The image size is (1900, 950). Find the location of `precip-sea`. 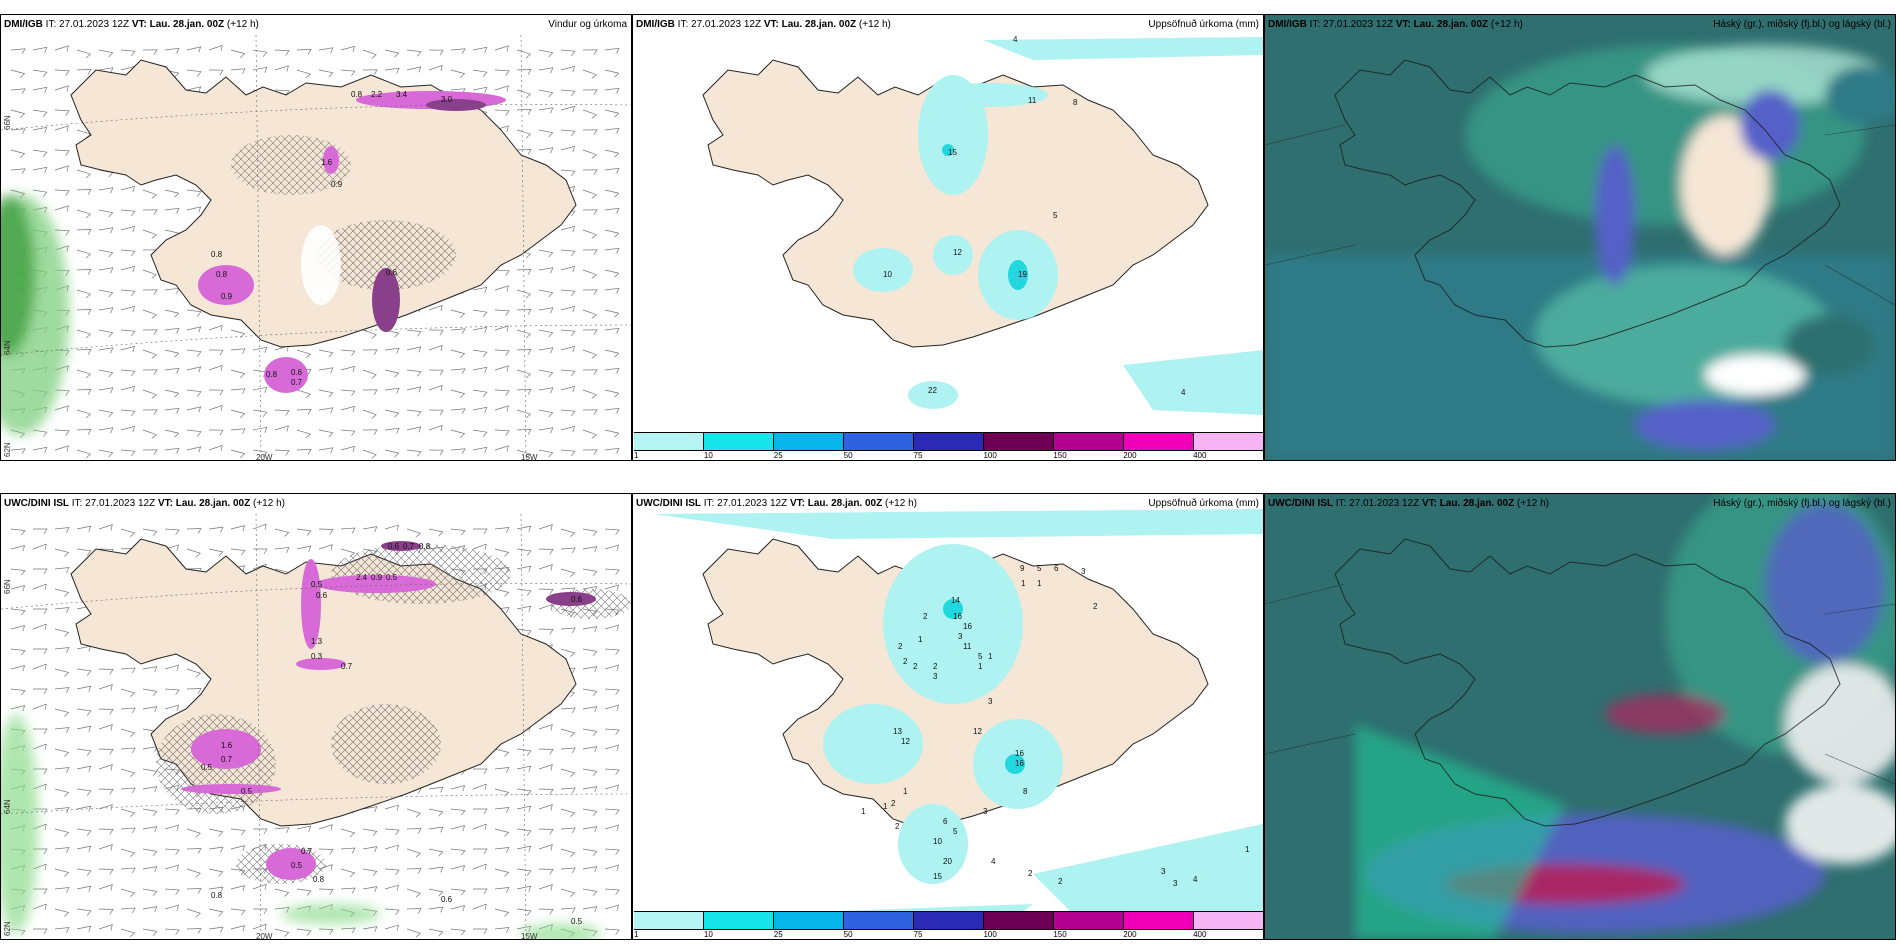

precip-sea is located at coordinates (1123, 226).